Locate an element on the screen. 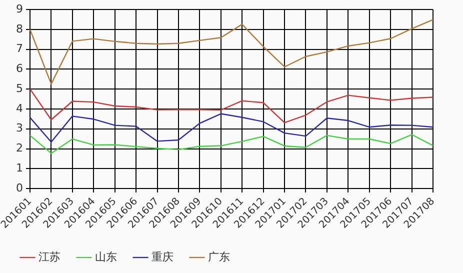  y-tick-label: 1 is located at coordinates (19, 168).